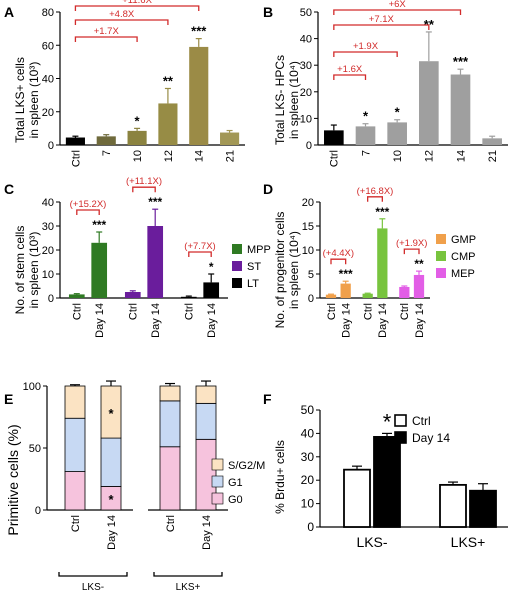  I want to click on c-sig-3: ***, so click(155, 202).